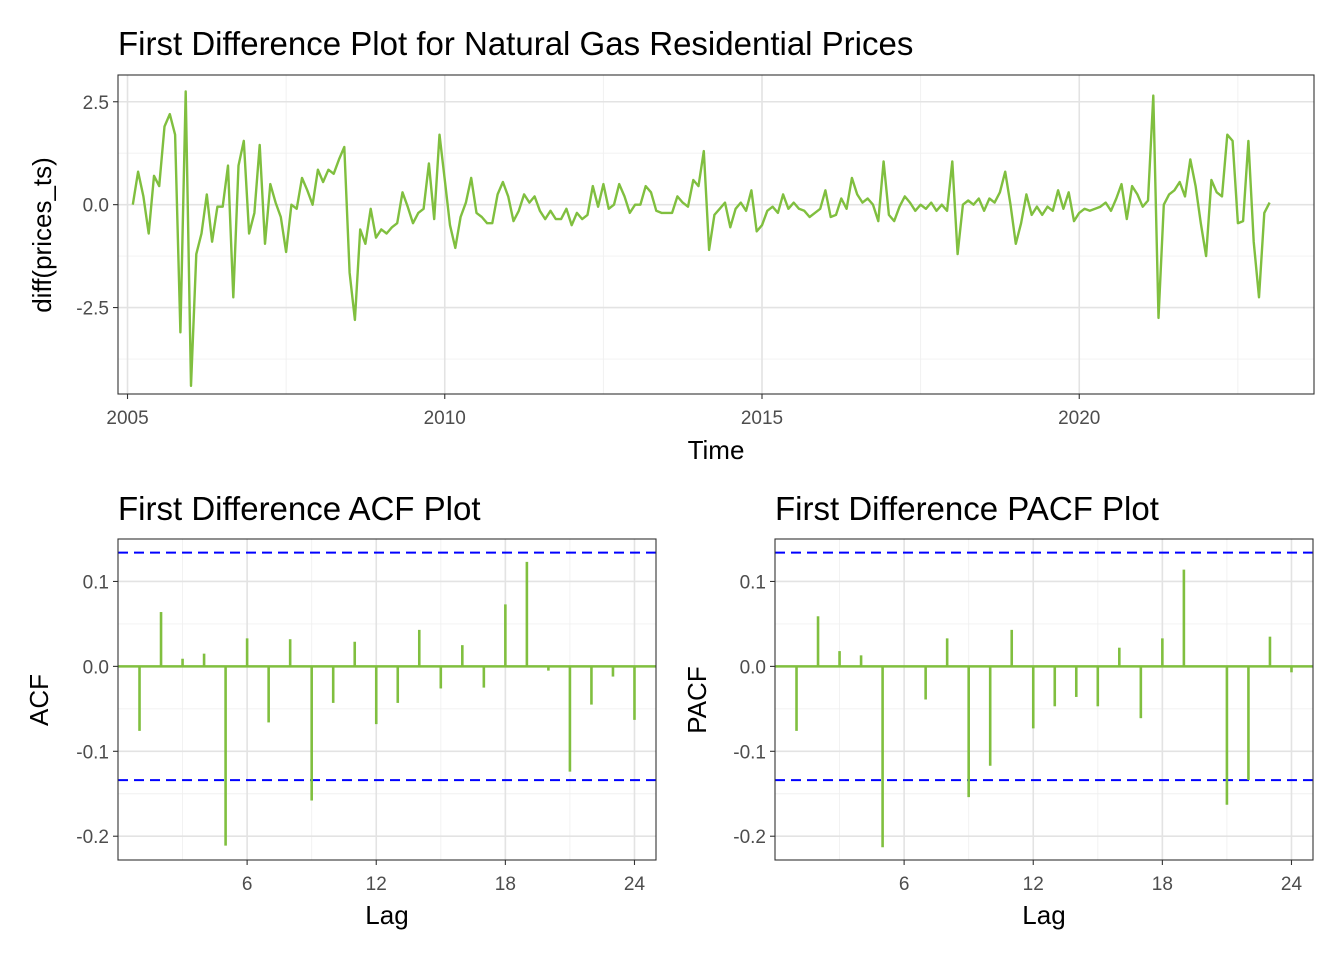  What do you see at coordinates (762, 418) in the screenshot?
I see `time-series-x-tick-label: 2015` at bounding box center [762, 418].